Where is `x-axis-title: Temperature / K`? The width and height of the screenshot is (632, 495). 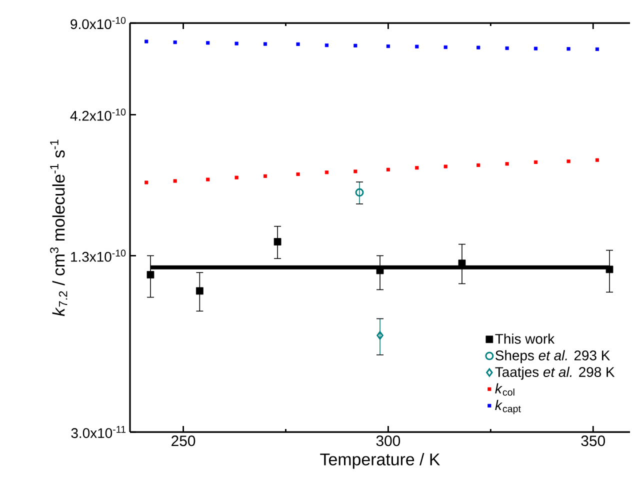
x-axis-title: Temperature / K is located at coordinates (380, 460).